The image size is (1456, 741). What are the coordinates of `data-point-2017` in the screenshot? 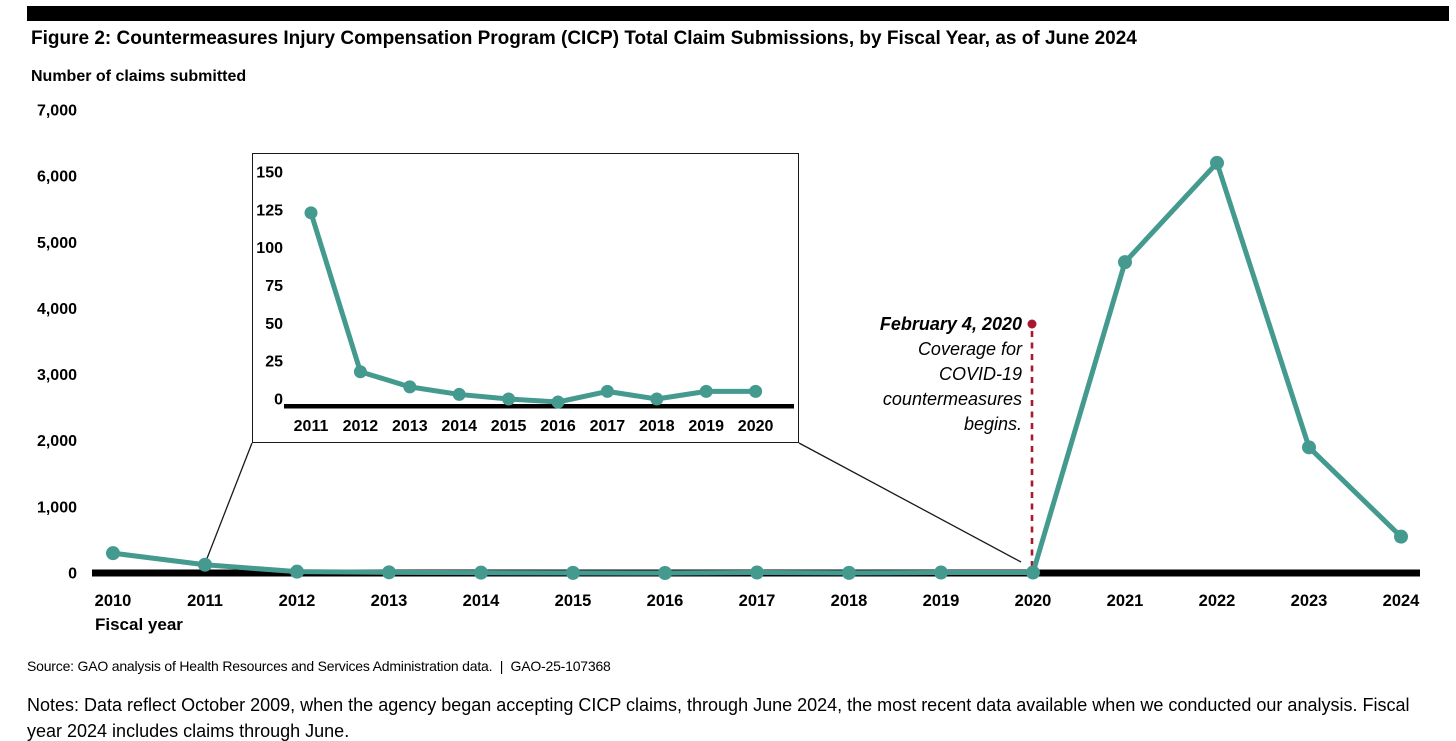 It's located at (757, 572).